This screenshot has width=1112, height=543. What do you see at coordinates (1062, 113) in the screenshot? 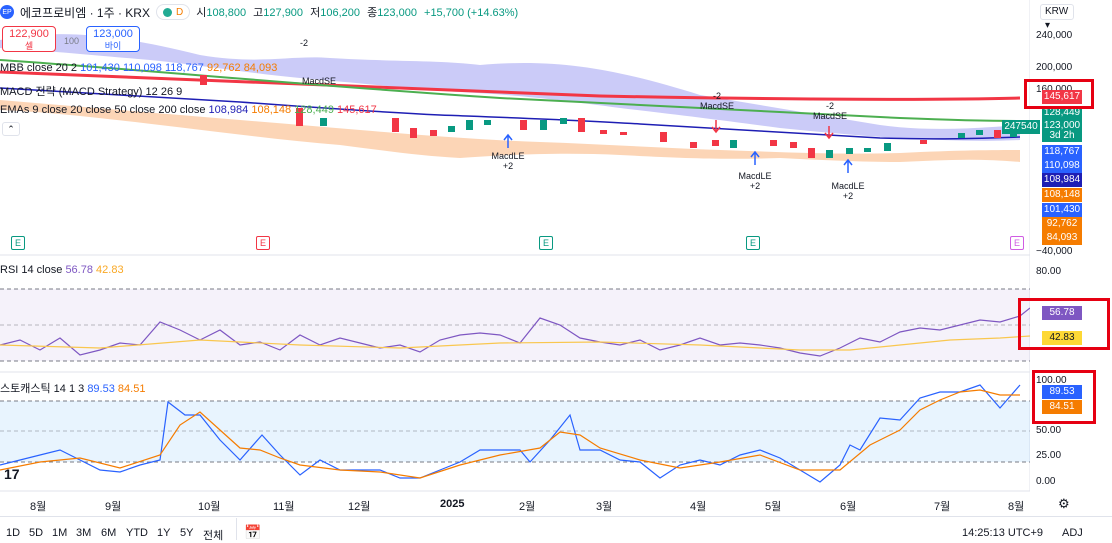
I see `ema50-price-tag: 128,449` at bounding box center [1062, 113].